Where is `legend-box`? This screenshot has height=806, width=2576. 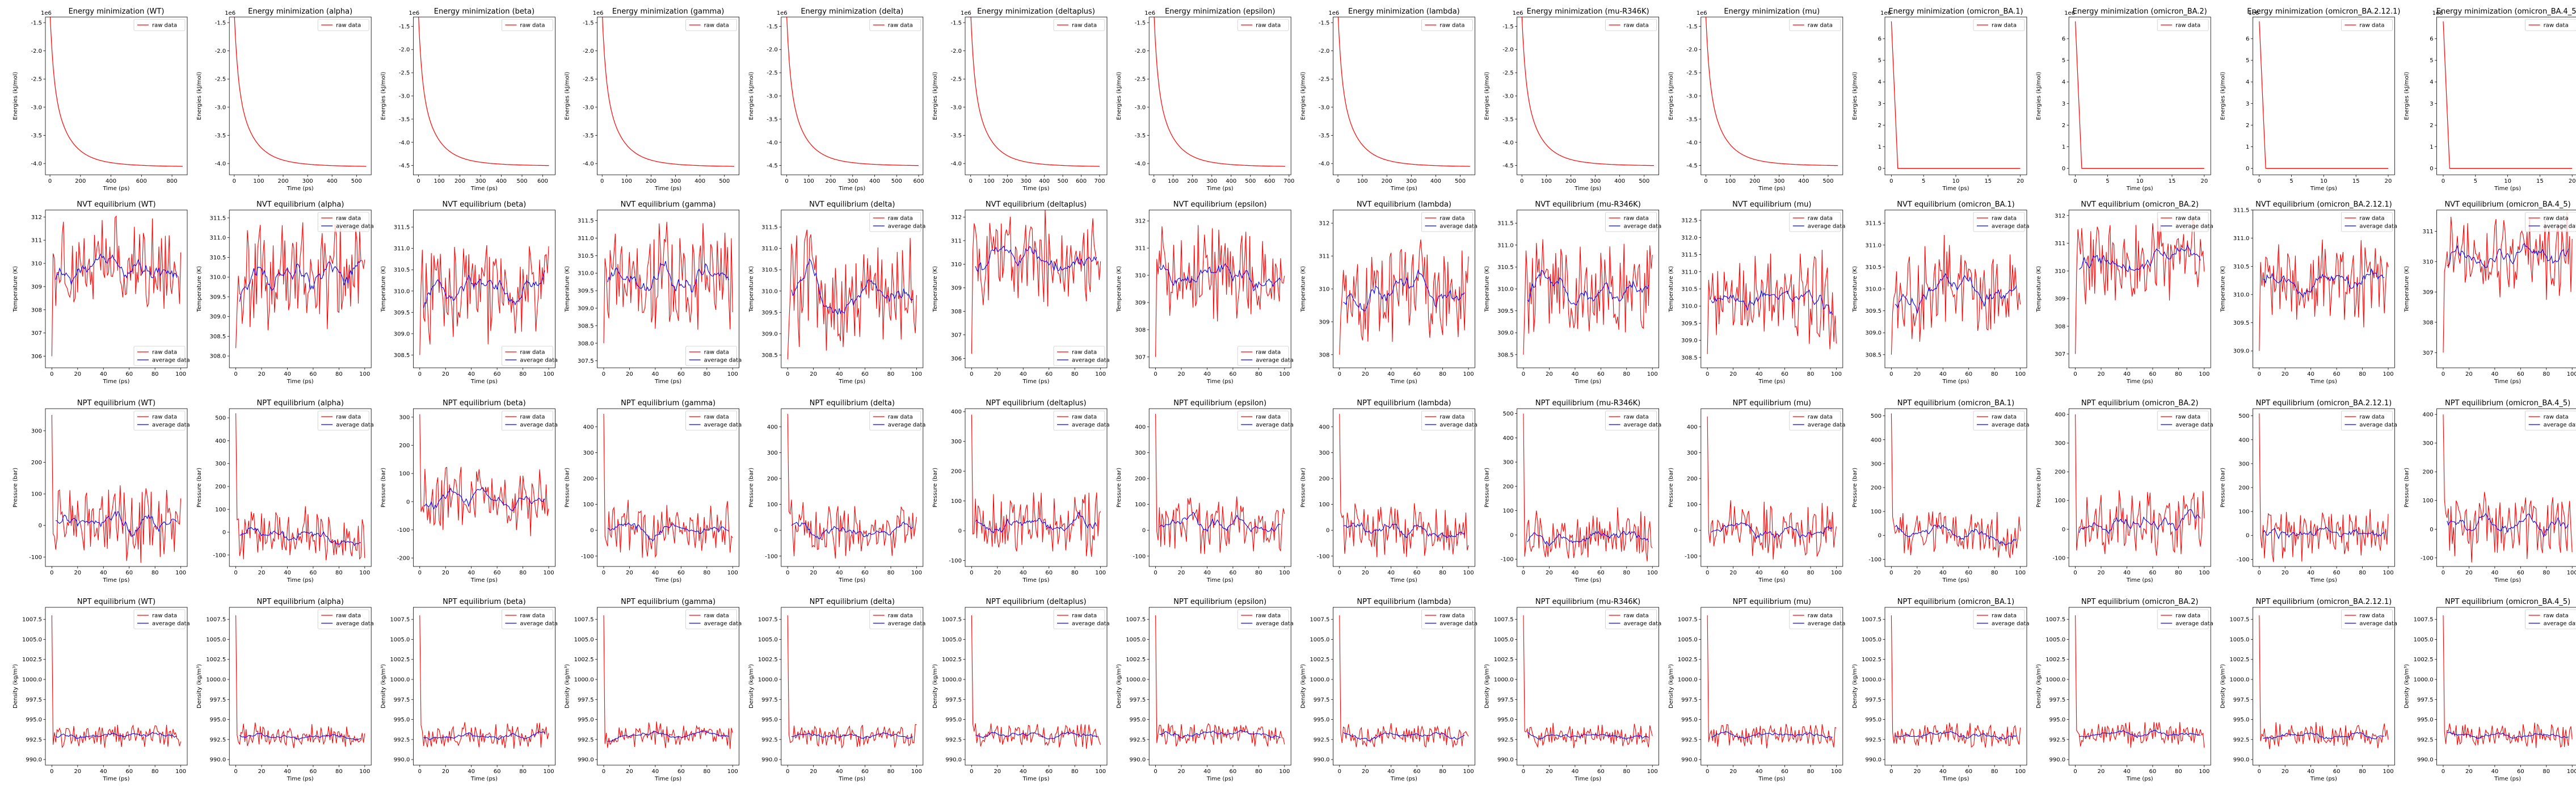
legend-box is located at coordinates (2551, 222).